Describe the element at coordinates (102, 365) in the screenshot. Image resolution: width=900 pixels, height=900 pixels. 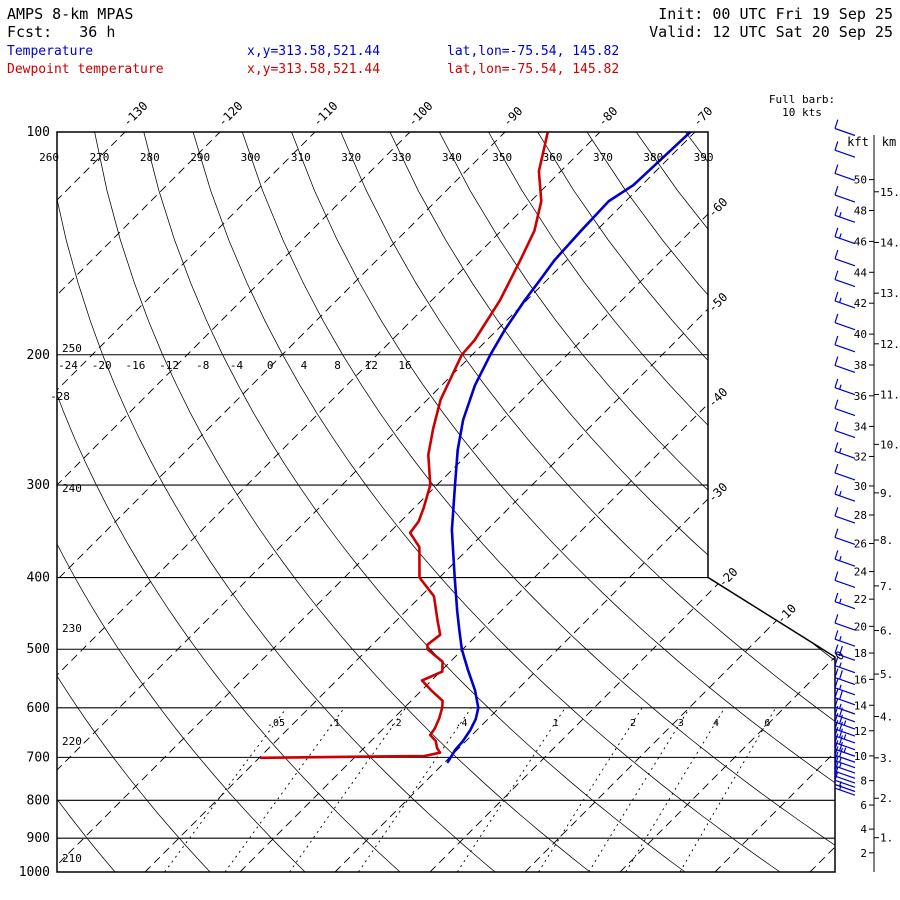
I see `upper-scale-label: -20` at that location.